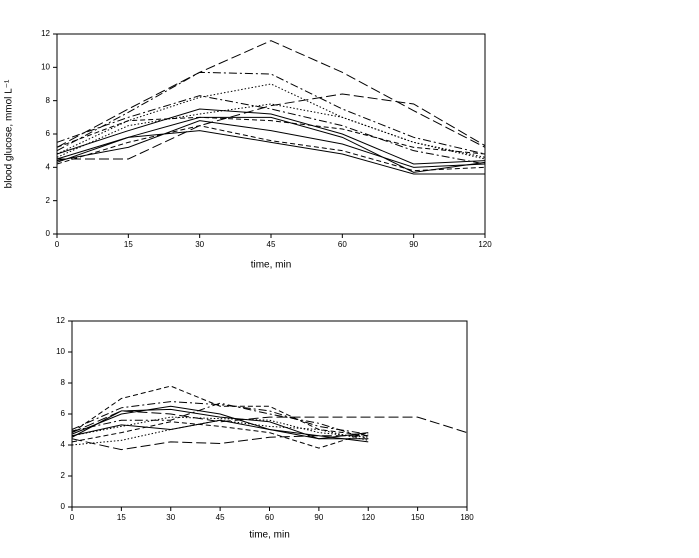 The image size is (699, 558). What do you see at coordinates (467, 517) in the screenshot?
I see `x-tick-label: 180` at bounding box center [467, 517].